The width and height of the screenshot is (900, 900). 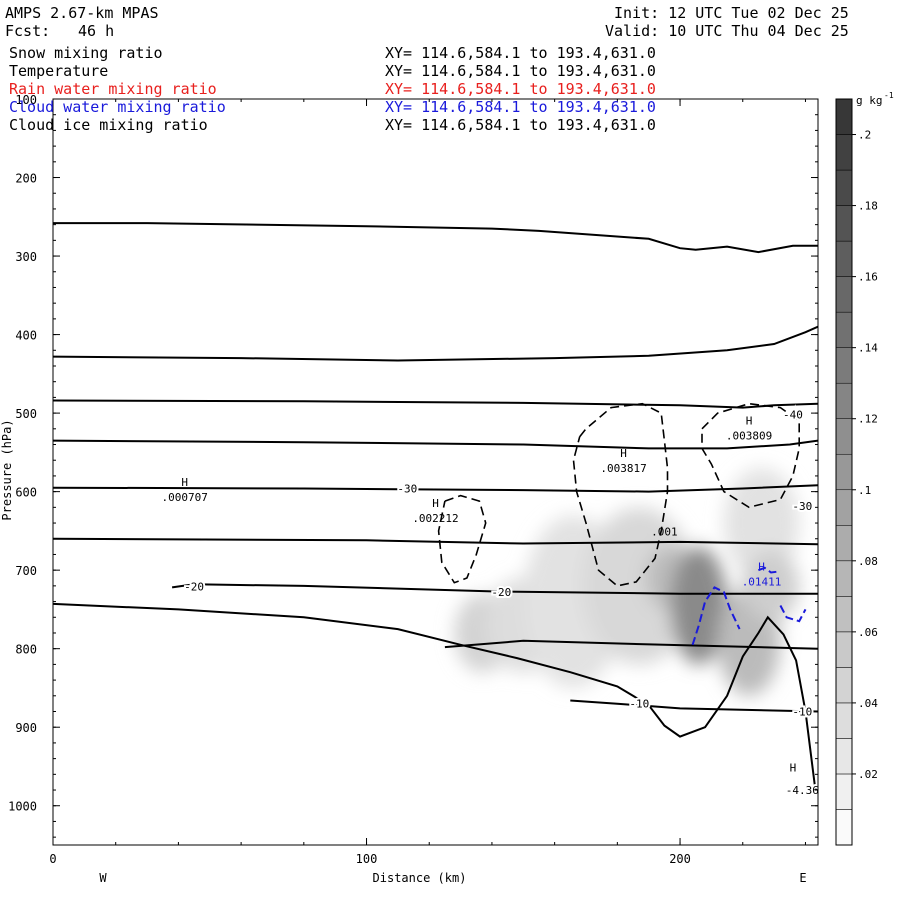 What do you see at coordinates (26, 571) in the screenshot?
I see `y-tick-label: 700` at bounding box center [26, 571].